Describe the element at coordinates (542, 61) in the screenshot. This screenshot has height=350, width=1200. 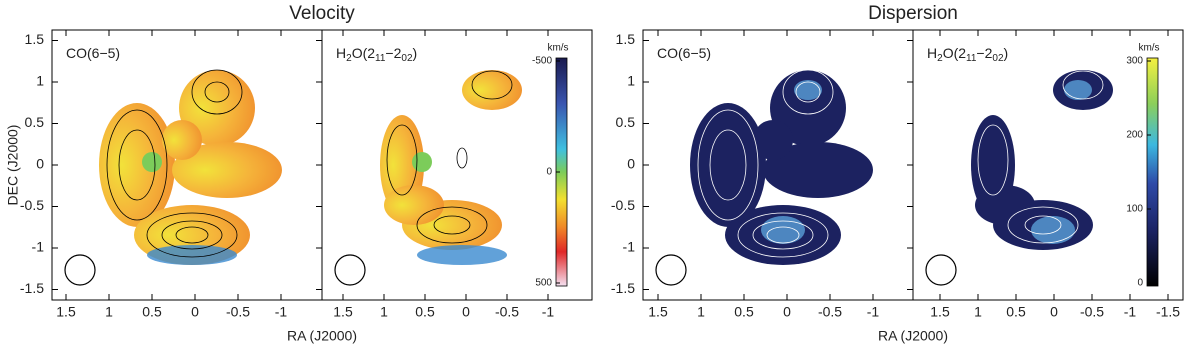
I see `colorbar-tick-label: -500` at that location.